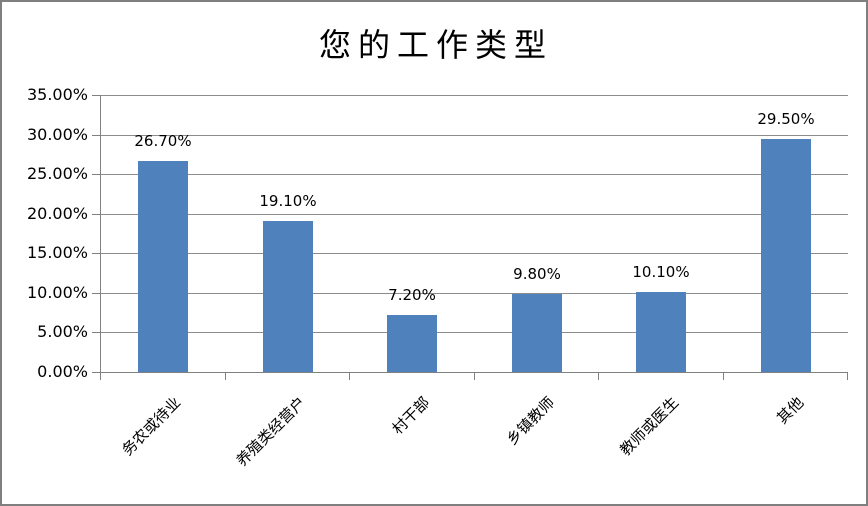 The height and width of the screenshot is (506, 868). Describe the element at coordinates (537, 274) in the screenshot. I see `bar-value-label: 9.80%` at that location.